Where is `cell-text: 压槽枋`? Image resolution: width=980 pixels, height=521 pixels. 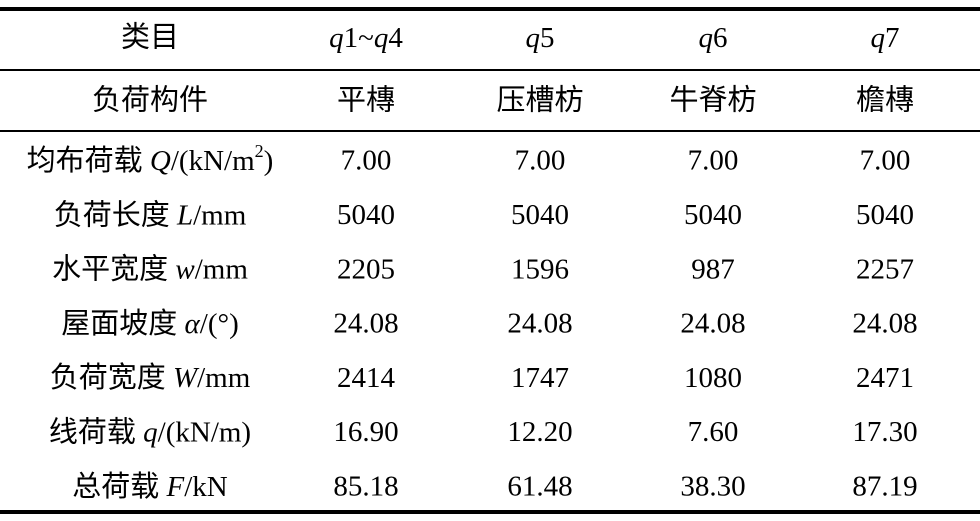 cell-text: 压槽枋 is located at coordinates (539, 100).